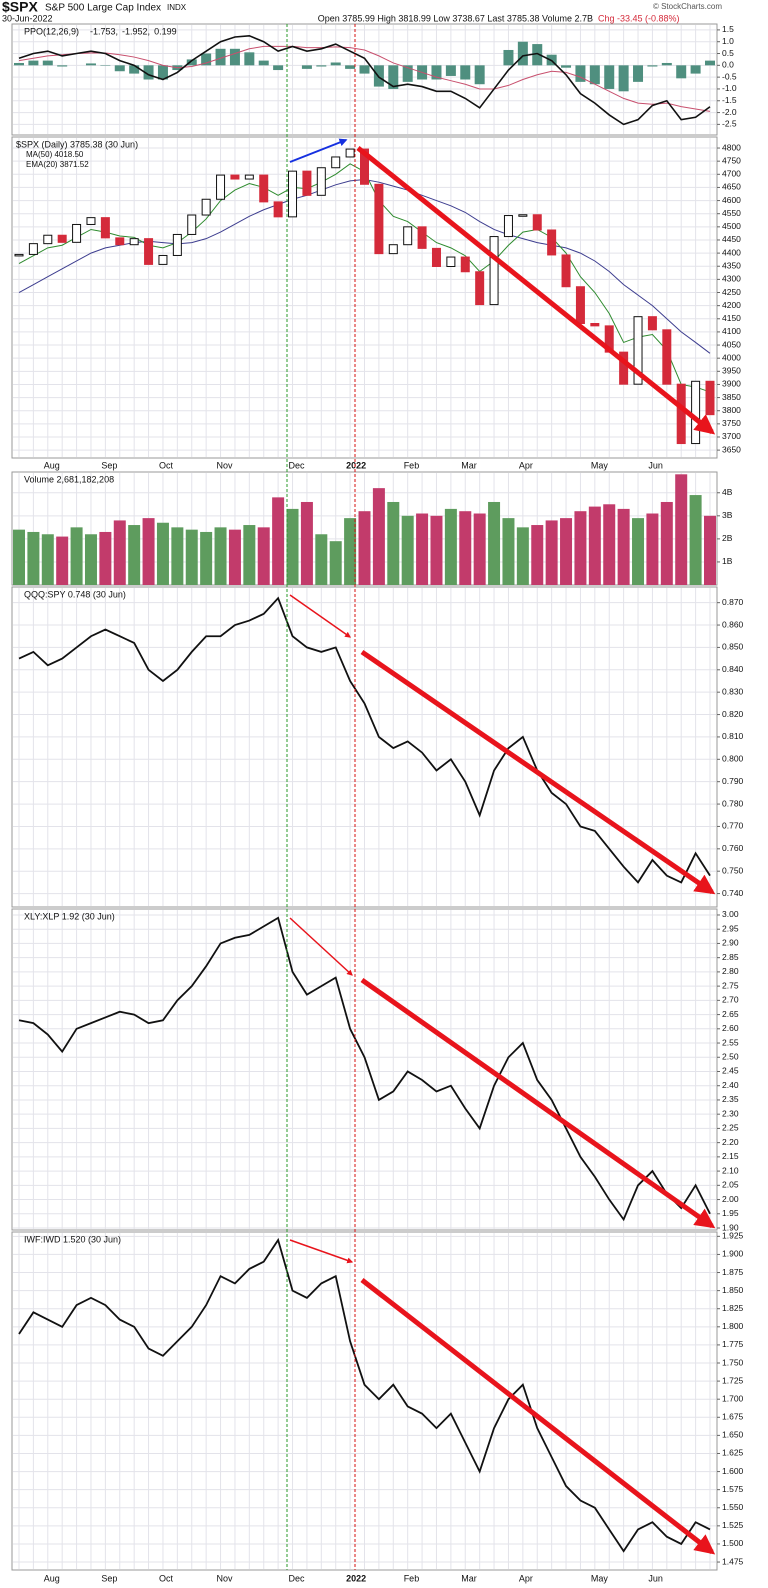  Describe the element at coordinates (730, 914) in the screenshot. I see `y-tick-label: 3.00` at that location.